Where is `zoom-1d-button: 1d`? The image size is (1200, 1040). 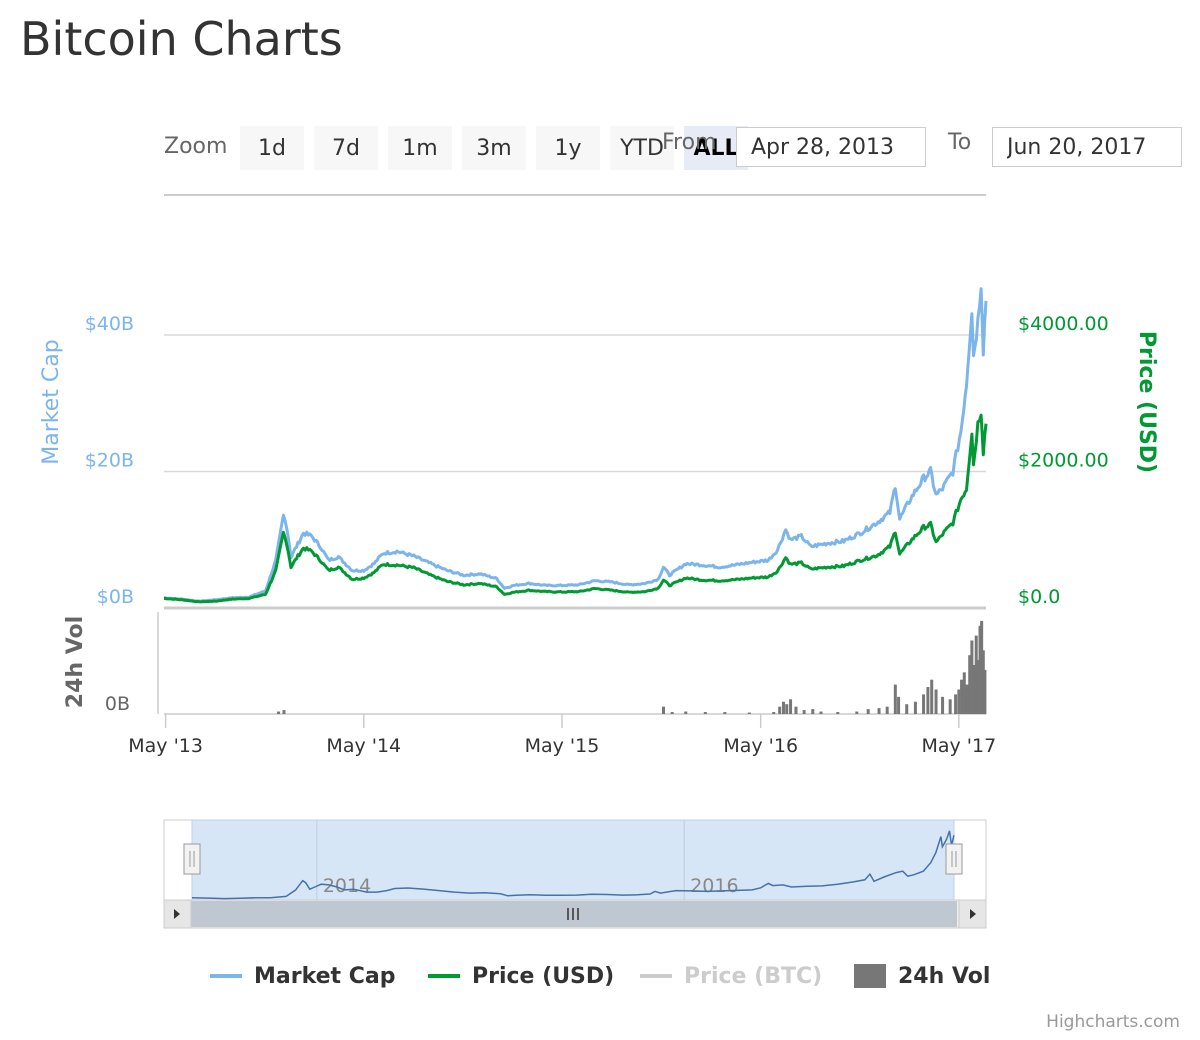
zoom-1d-button: 1d is located at coordinates (272, 148).